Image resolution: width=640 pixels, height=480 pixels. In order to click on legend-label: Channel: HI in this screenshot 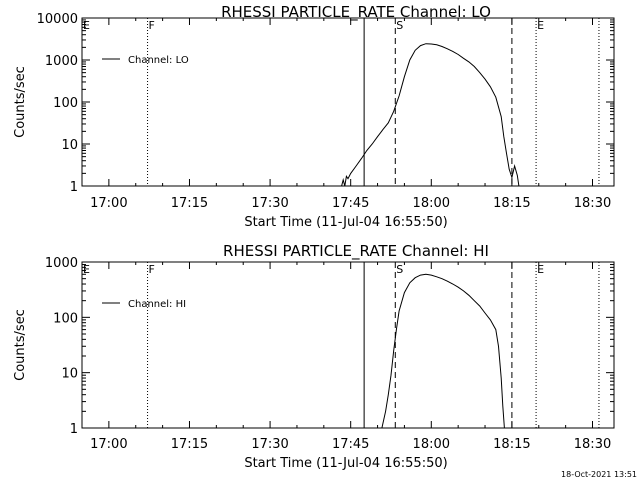, I will do `click(157, 304)`.